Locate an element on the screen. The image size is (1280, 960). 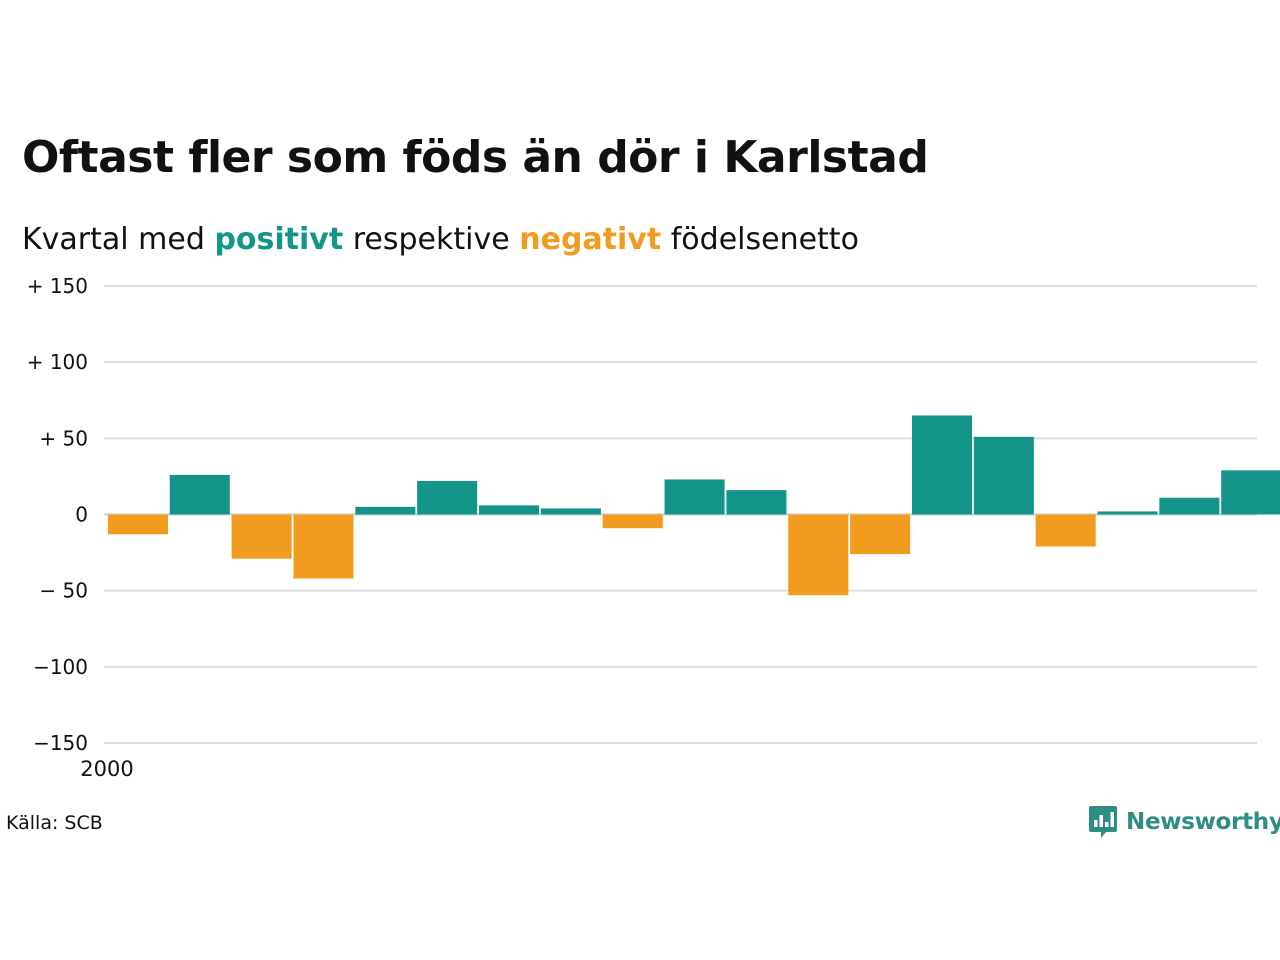
x-tick-label: 2000 is located at coordinates (106, 769).